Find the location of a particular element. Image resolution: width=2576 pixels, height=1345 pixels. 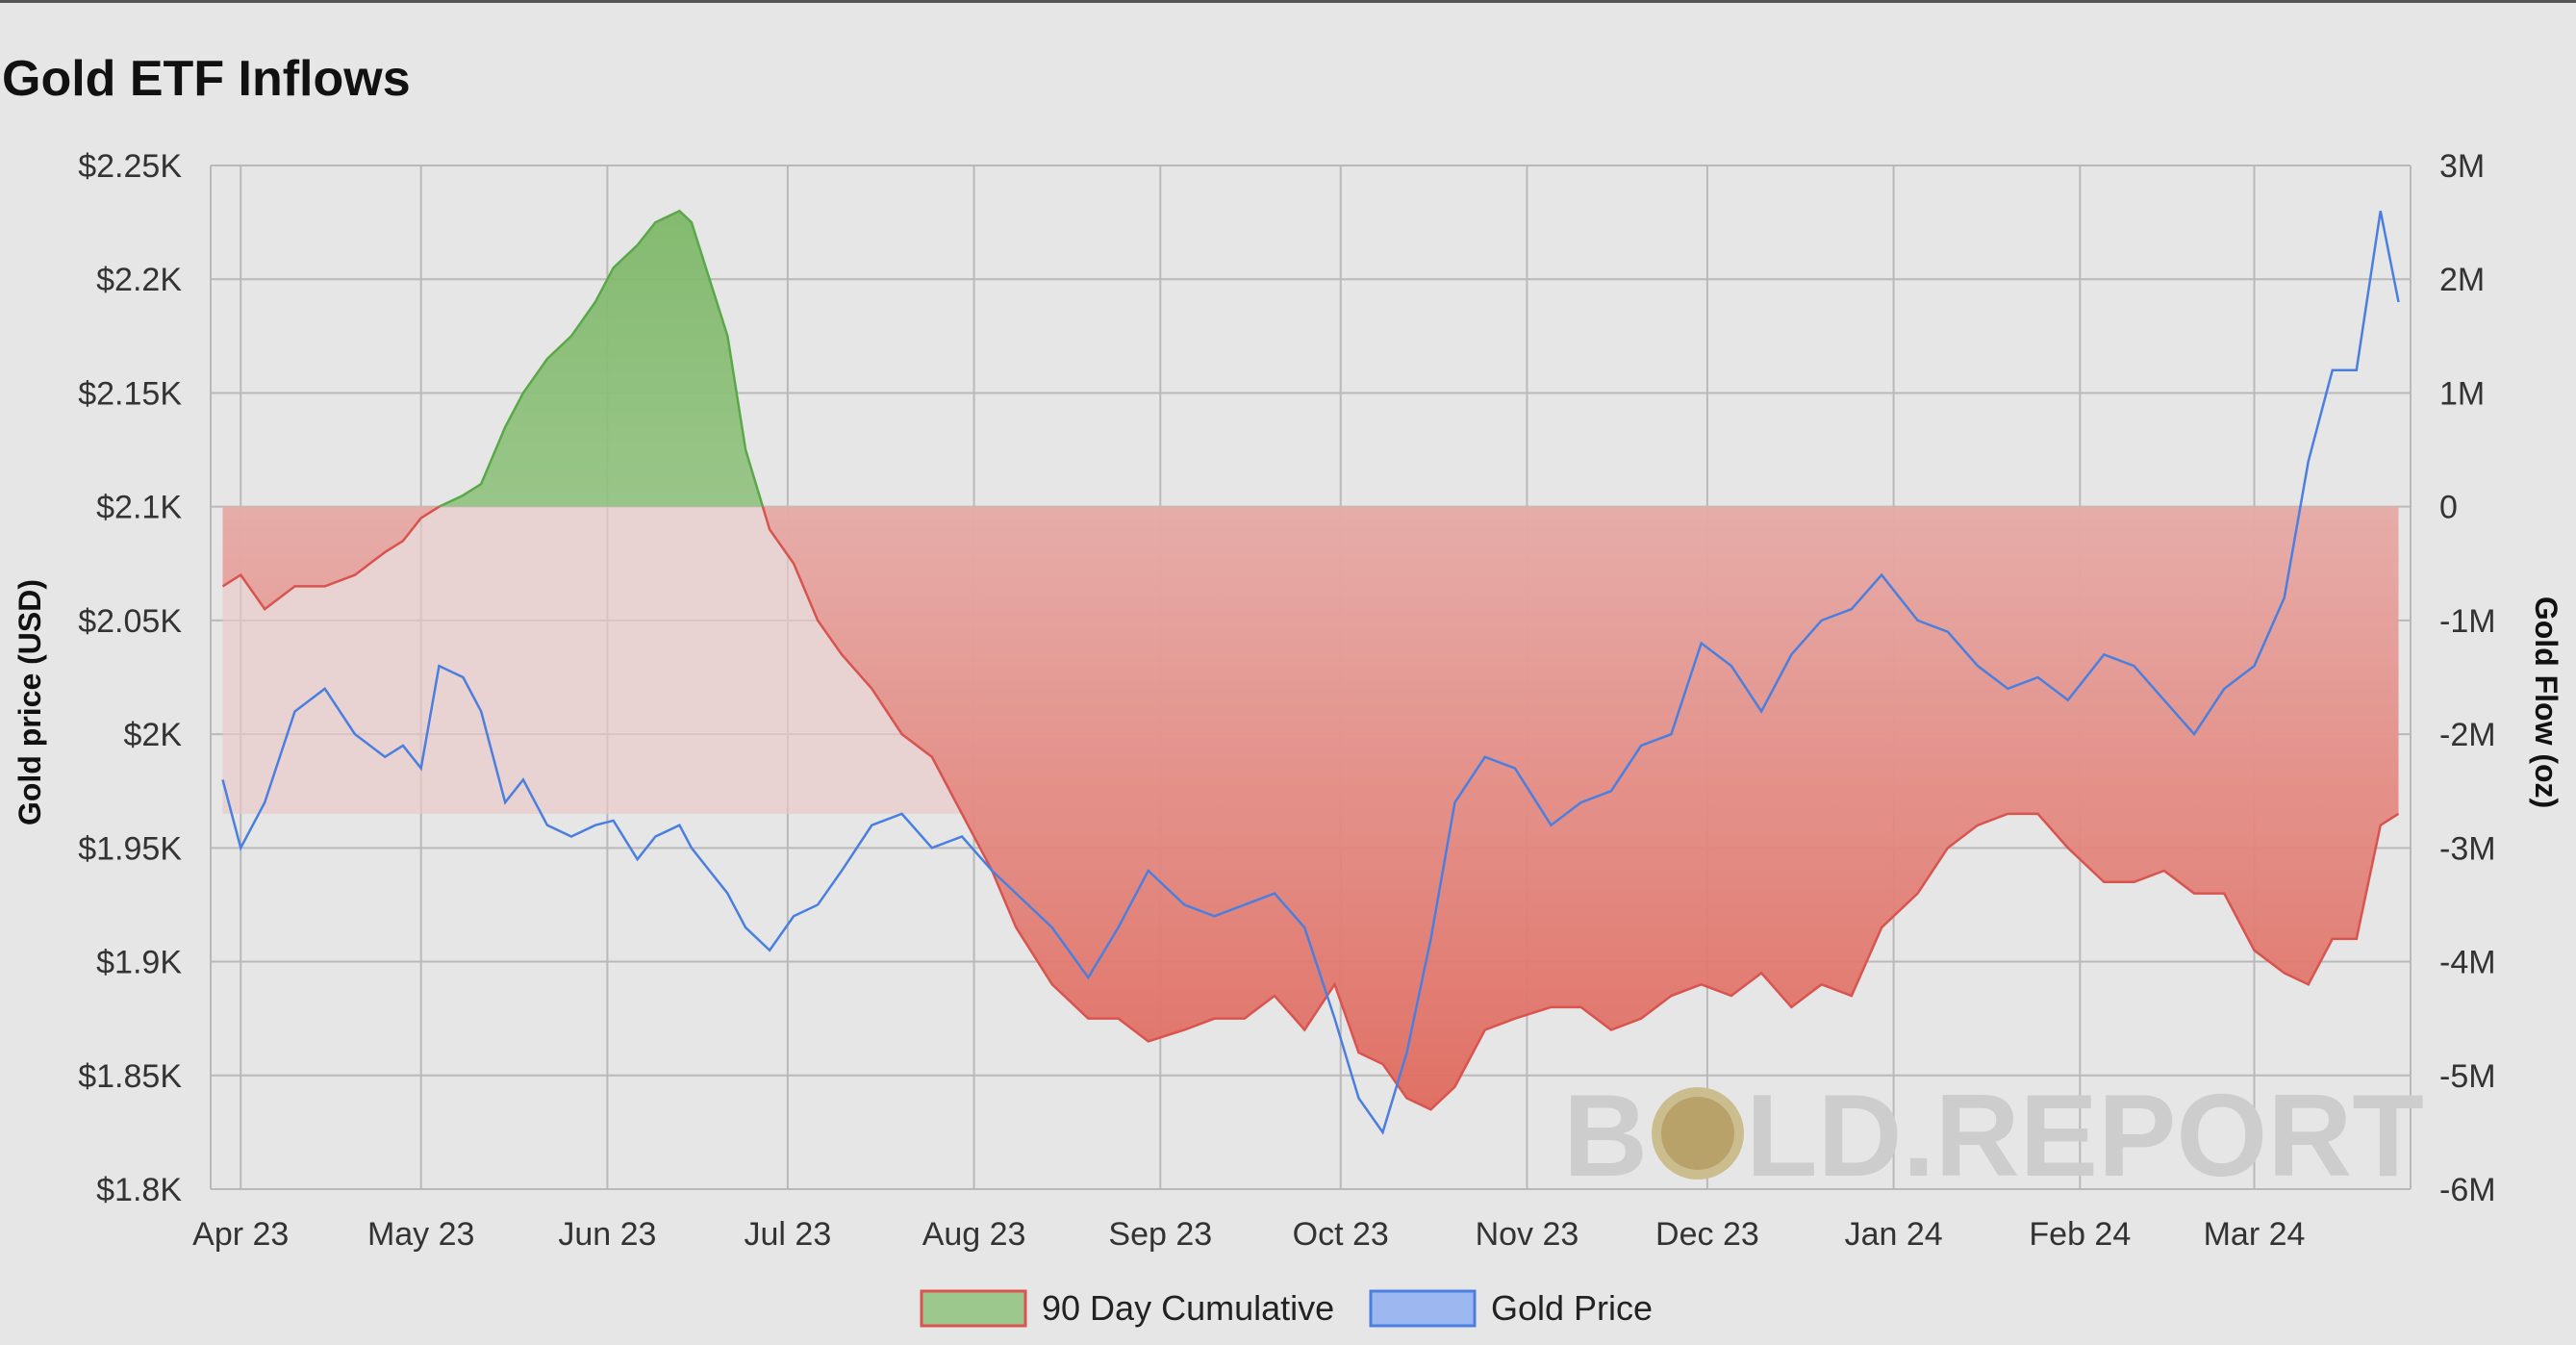

x-tick-label: Nov 23 is located at coordinates (1528, 1234).